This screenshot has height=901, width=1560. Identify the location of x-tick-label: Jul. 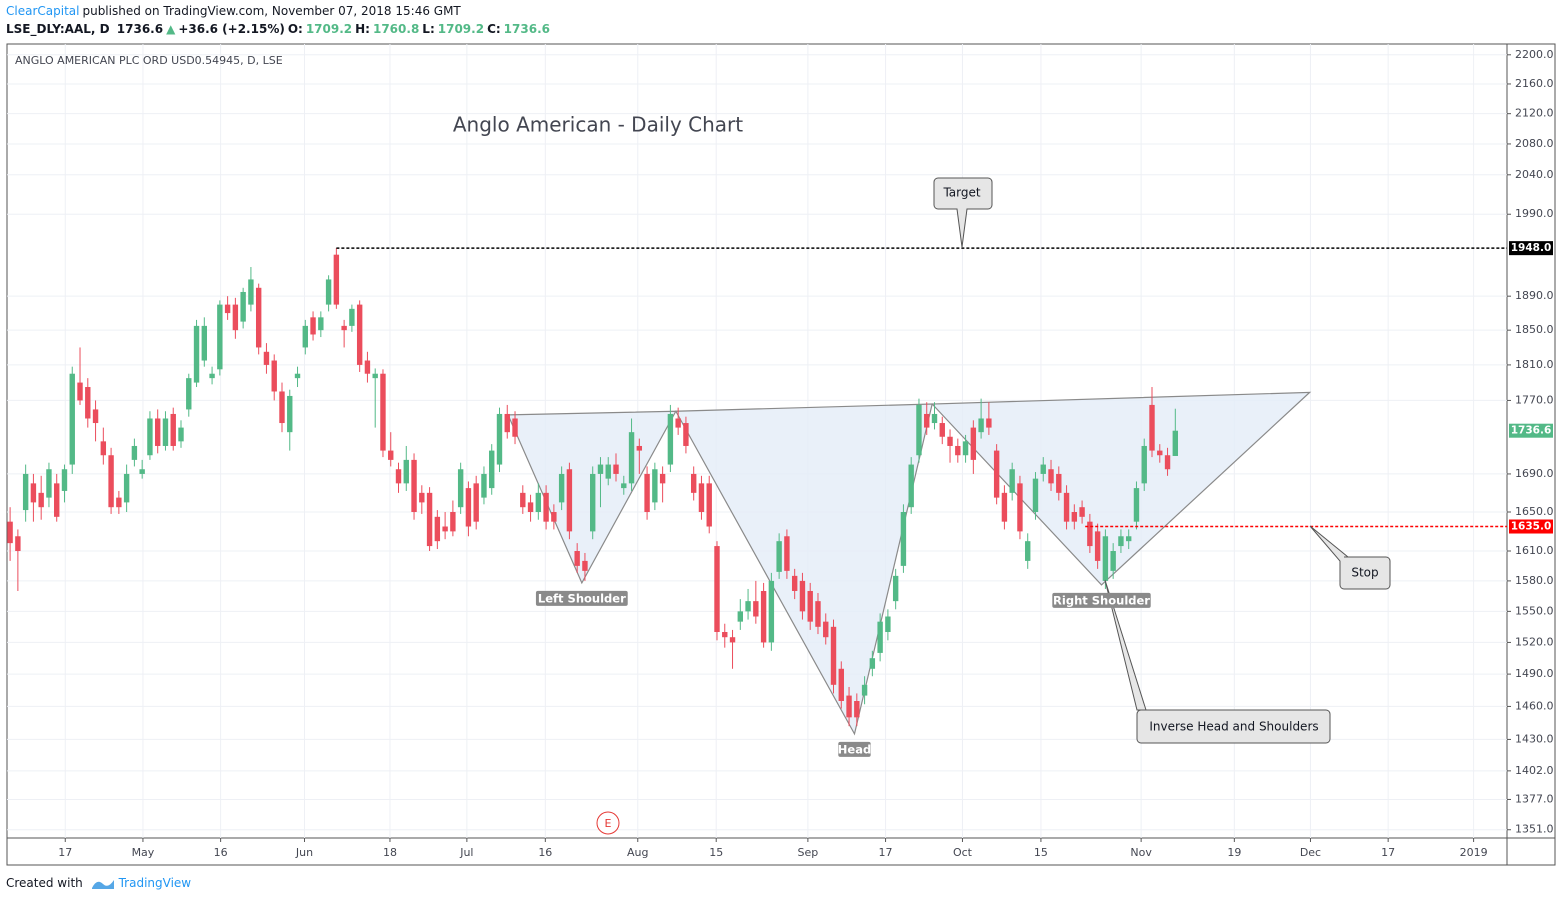
(466, 852).